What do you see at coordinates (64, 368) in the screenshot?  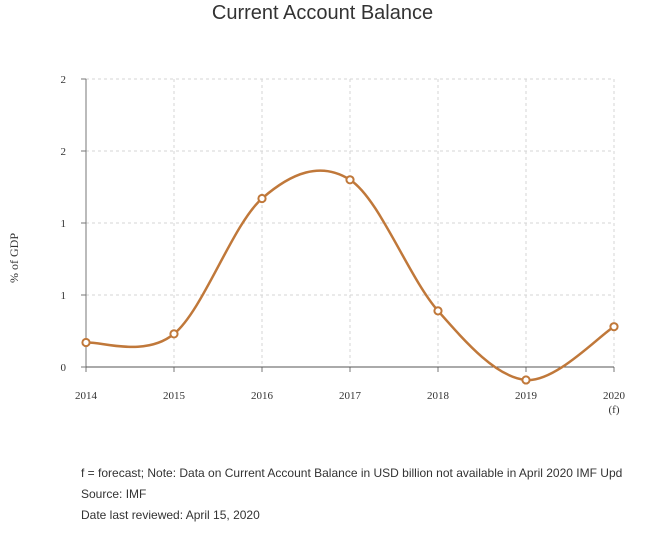 I see `y-tick-label: 0` at bounding box center [64, 368].